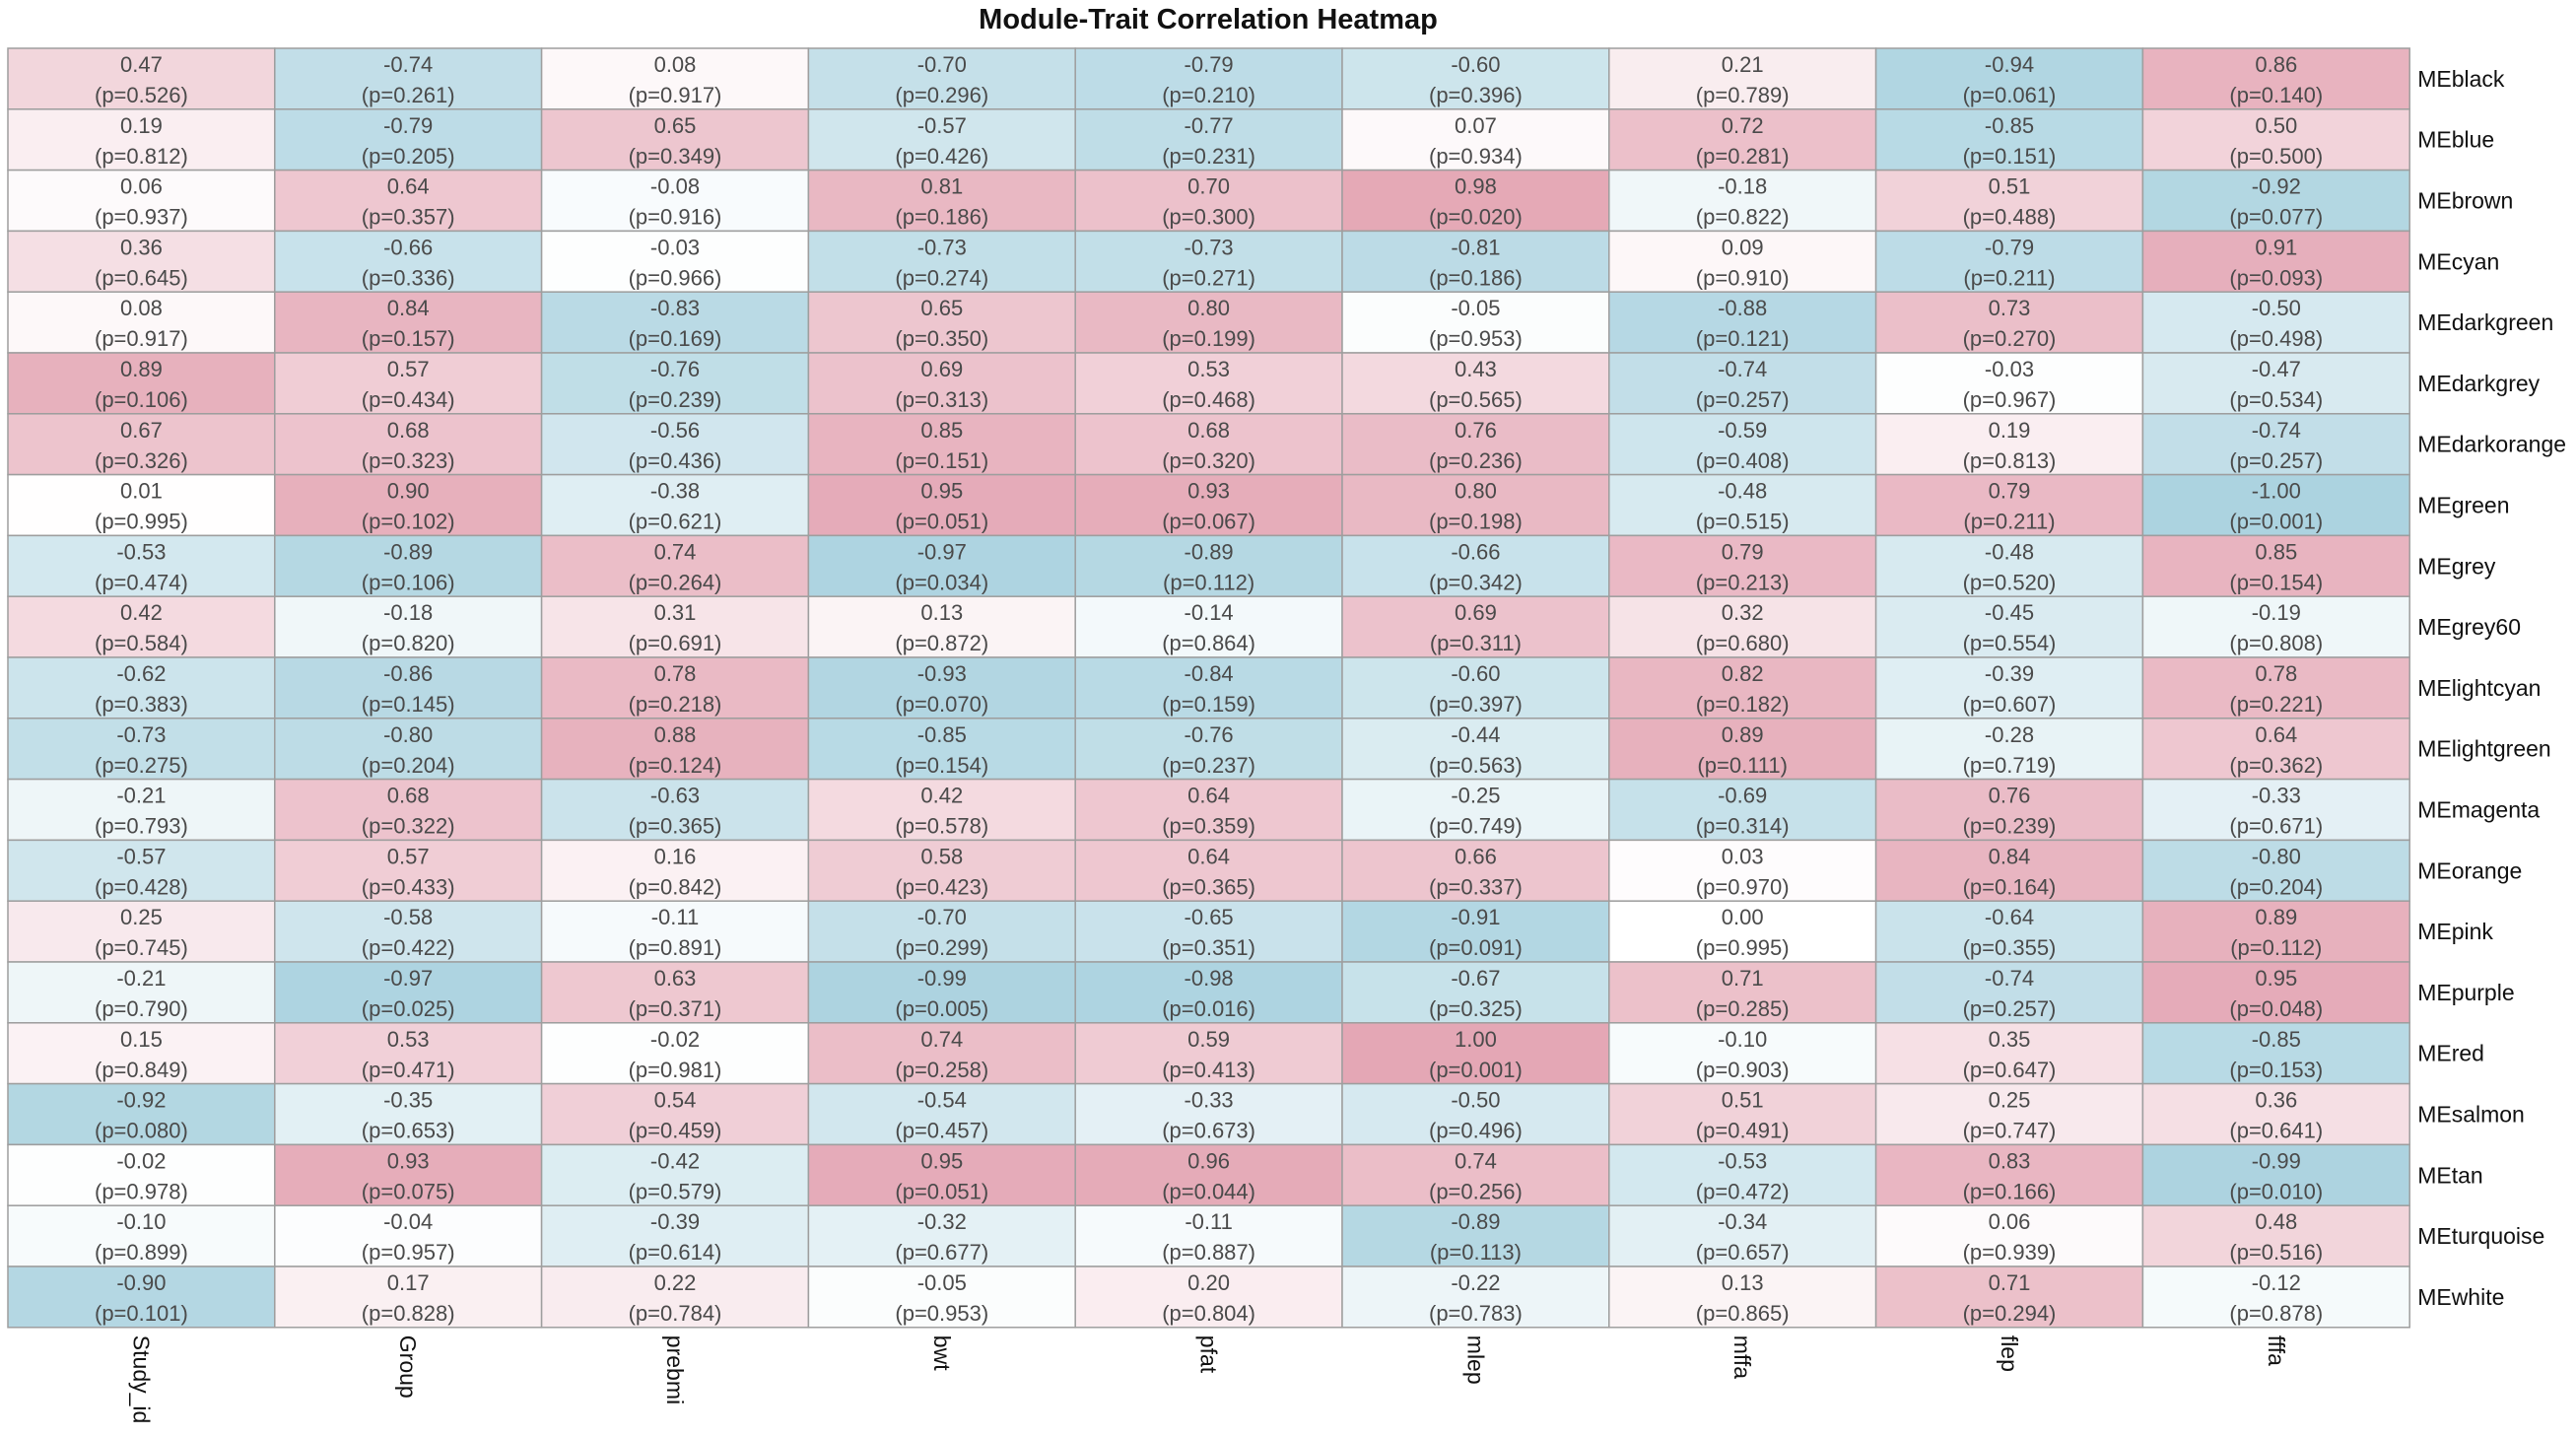  What do you see at coordinates (675, 1100) in the screenshot?
I see `cell-correlation-label: 0.54` at bounding box center [675, 1100].